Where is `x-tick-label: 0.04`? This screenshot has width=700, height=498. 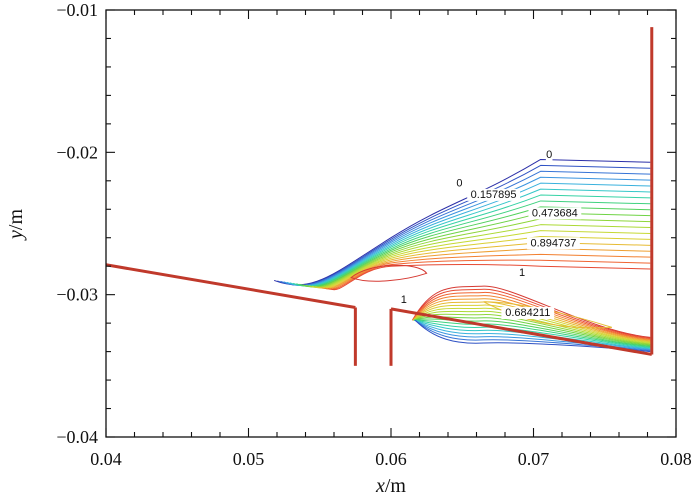
x-tick-label: 0.04 is located at coordinates (106, 459).